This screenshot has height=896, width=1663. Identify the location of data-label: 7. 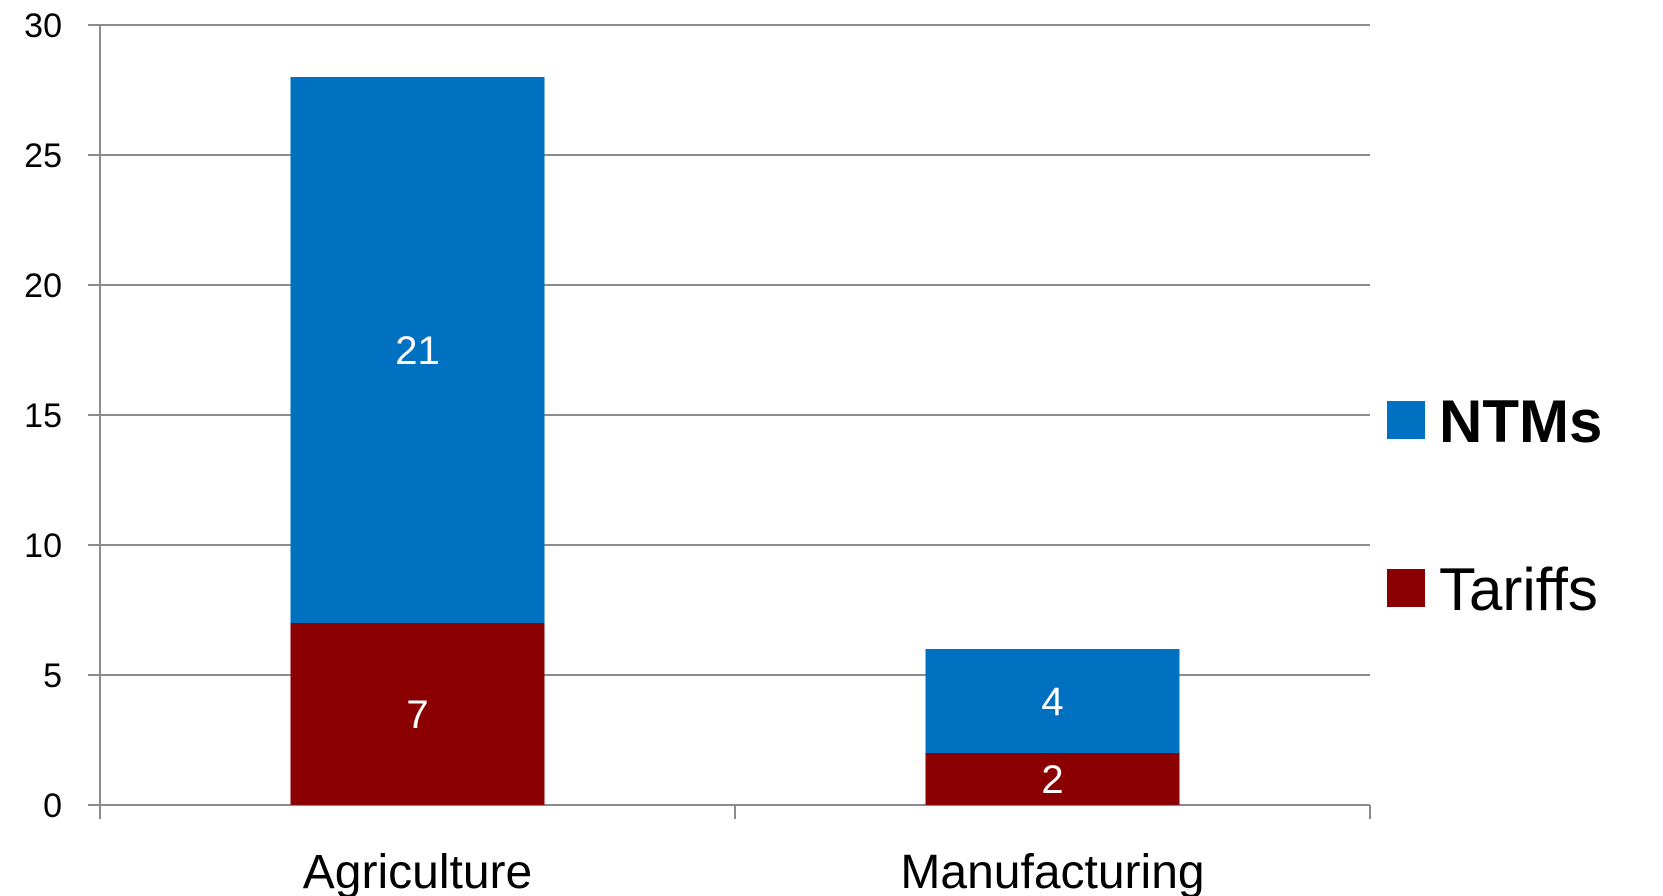
(417, 715).